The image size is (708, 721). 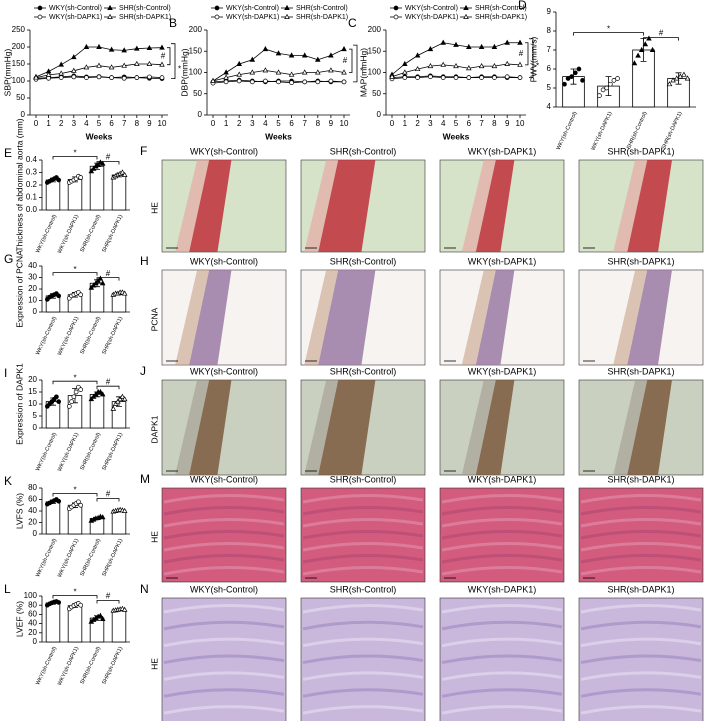 I want to click on x-tick-label: 4, so click(x=443, y=123).